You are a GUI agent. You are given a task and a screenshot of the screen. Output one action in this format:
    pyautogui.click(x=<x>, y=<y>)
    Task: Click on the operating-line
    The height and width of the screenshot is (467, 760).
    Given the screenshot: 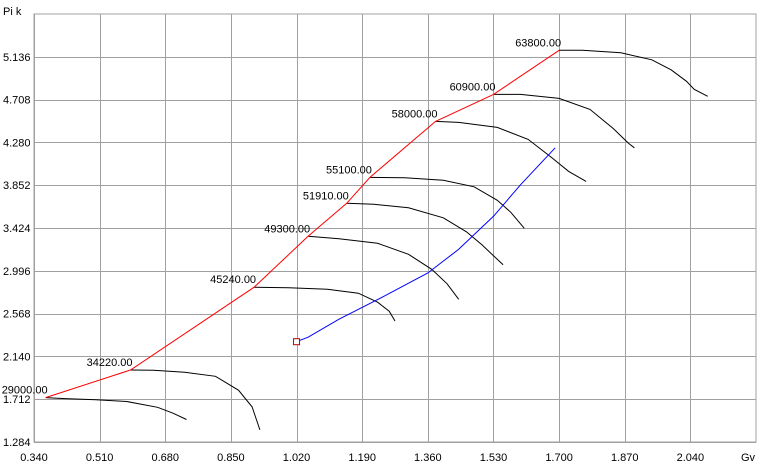 What is the action you would take?
    pyautogui.click(x=426, y=245)
    